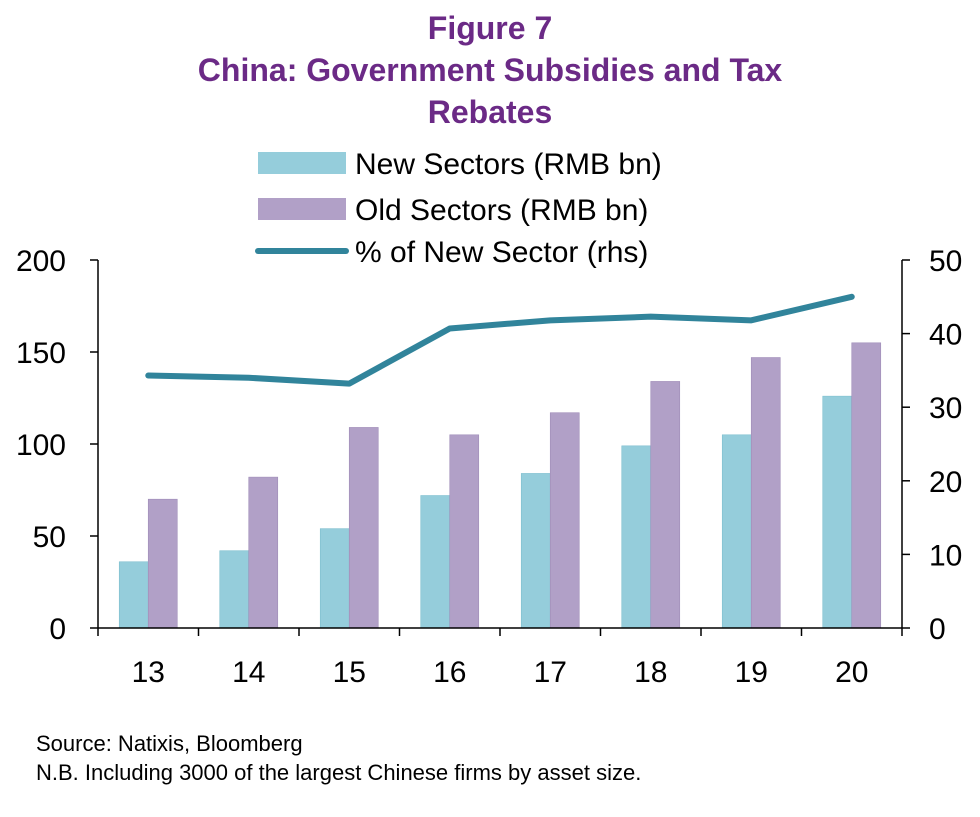 Image resolution: width=980 pixels, height=817 pixels. I want to click on x-tick-label-16: 16, so click(449, 672).